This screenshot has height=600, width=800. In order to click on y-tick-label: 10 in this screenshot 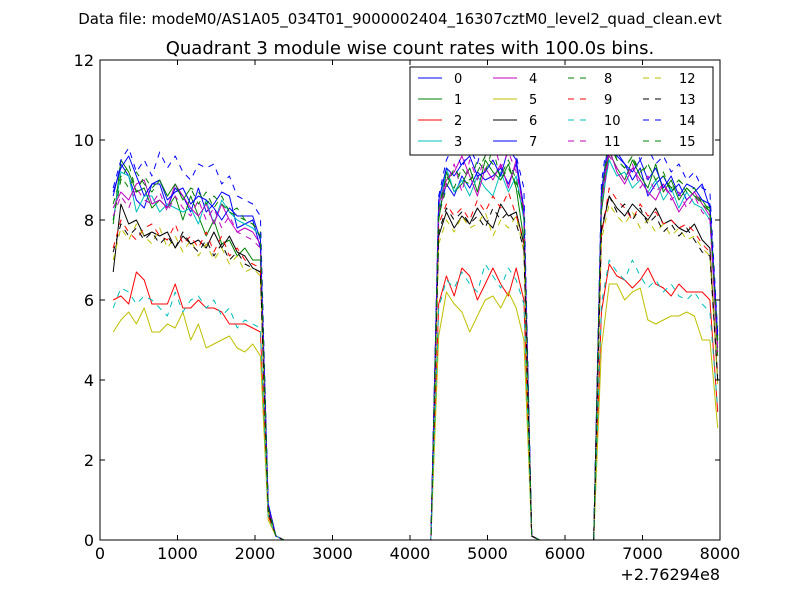, I will do `click(84, 140)`.